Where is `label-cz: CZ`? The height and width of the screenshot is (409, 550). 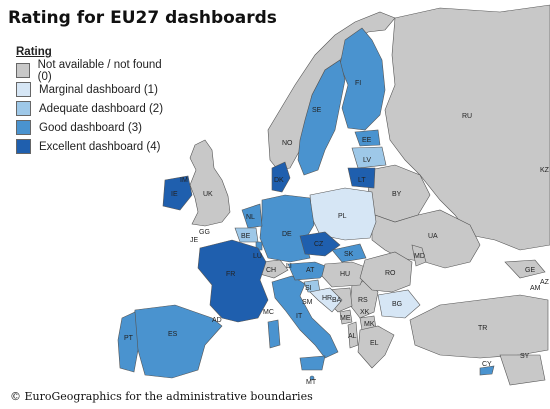
label-cz: CZ is located at coordinates (319, 244).